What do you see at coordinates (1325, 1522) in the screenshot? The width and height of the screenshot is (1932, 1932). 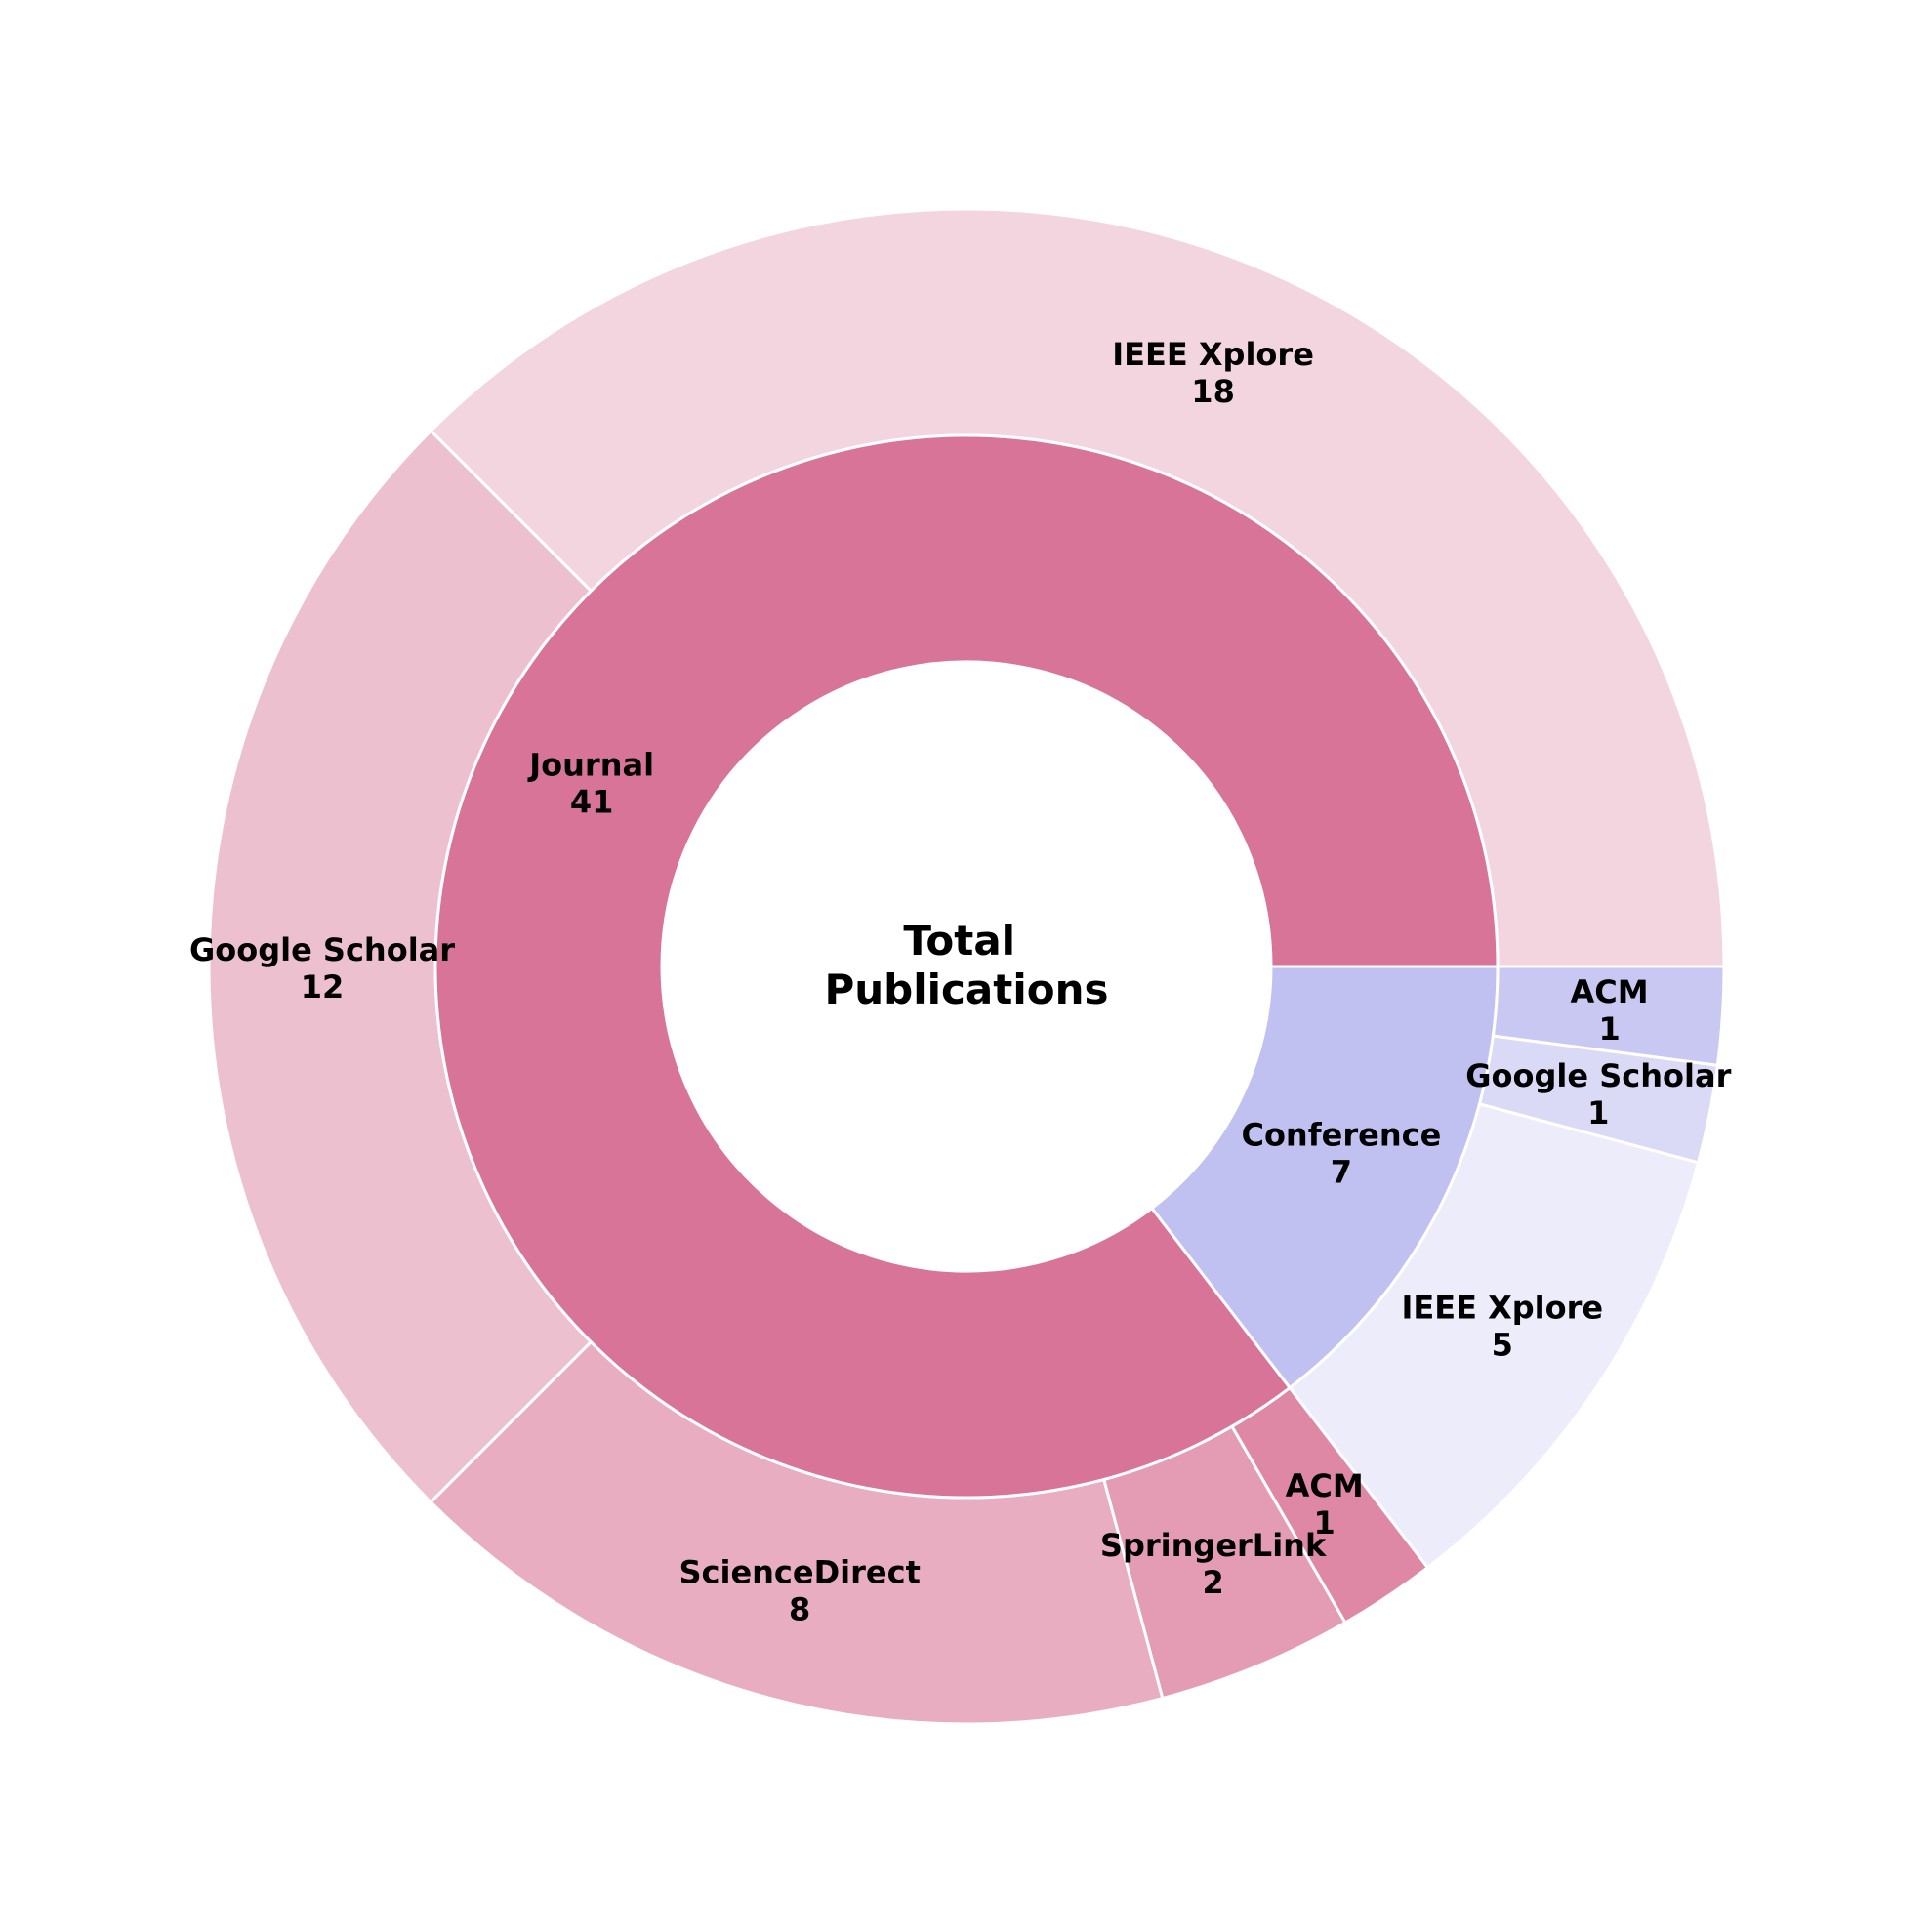 I see `outer-label-journal-acm-value: 1` at bounding box center [1325, 1522].